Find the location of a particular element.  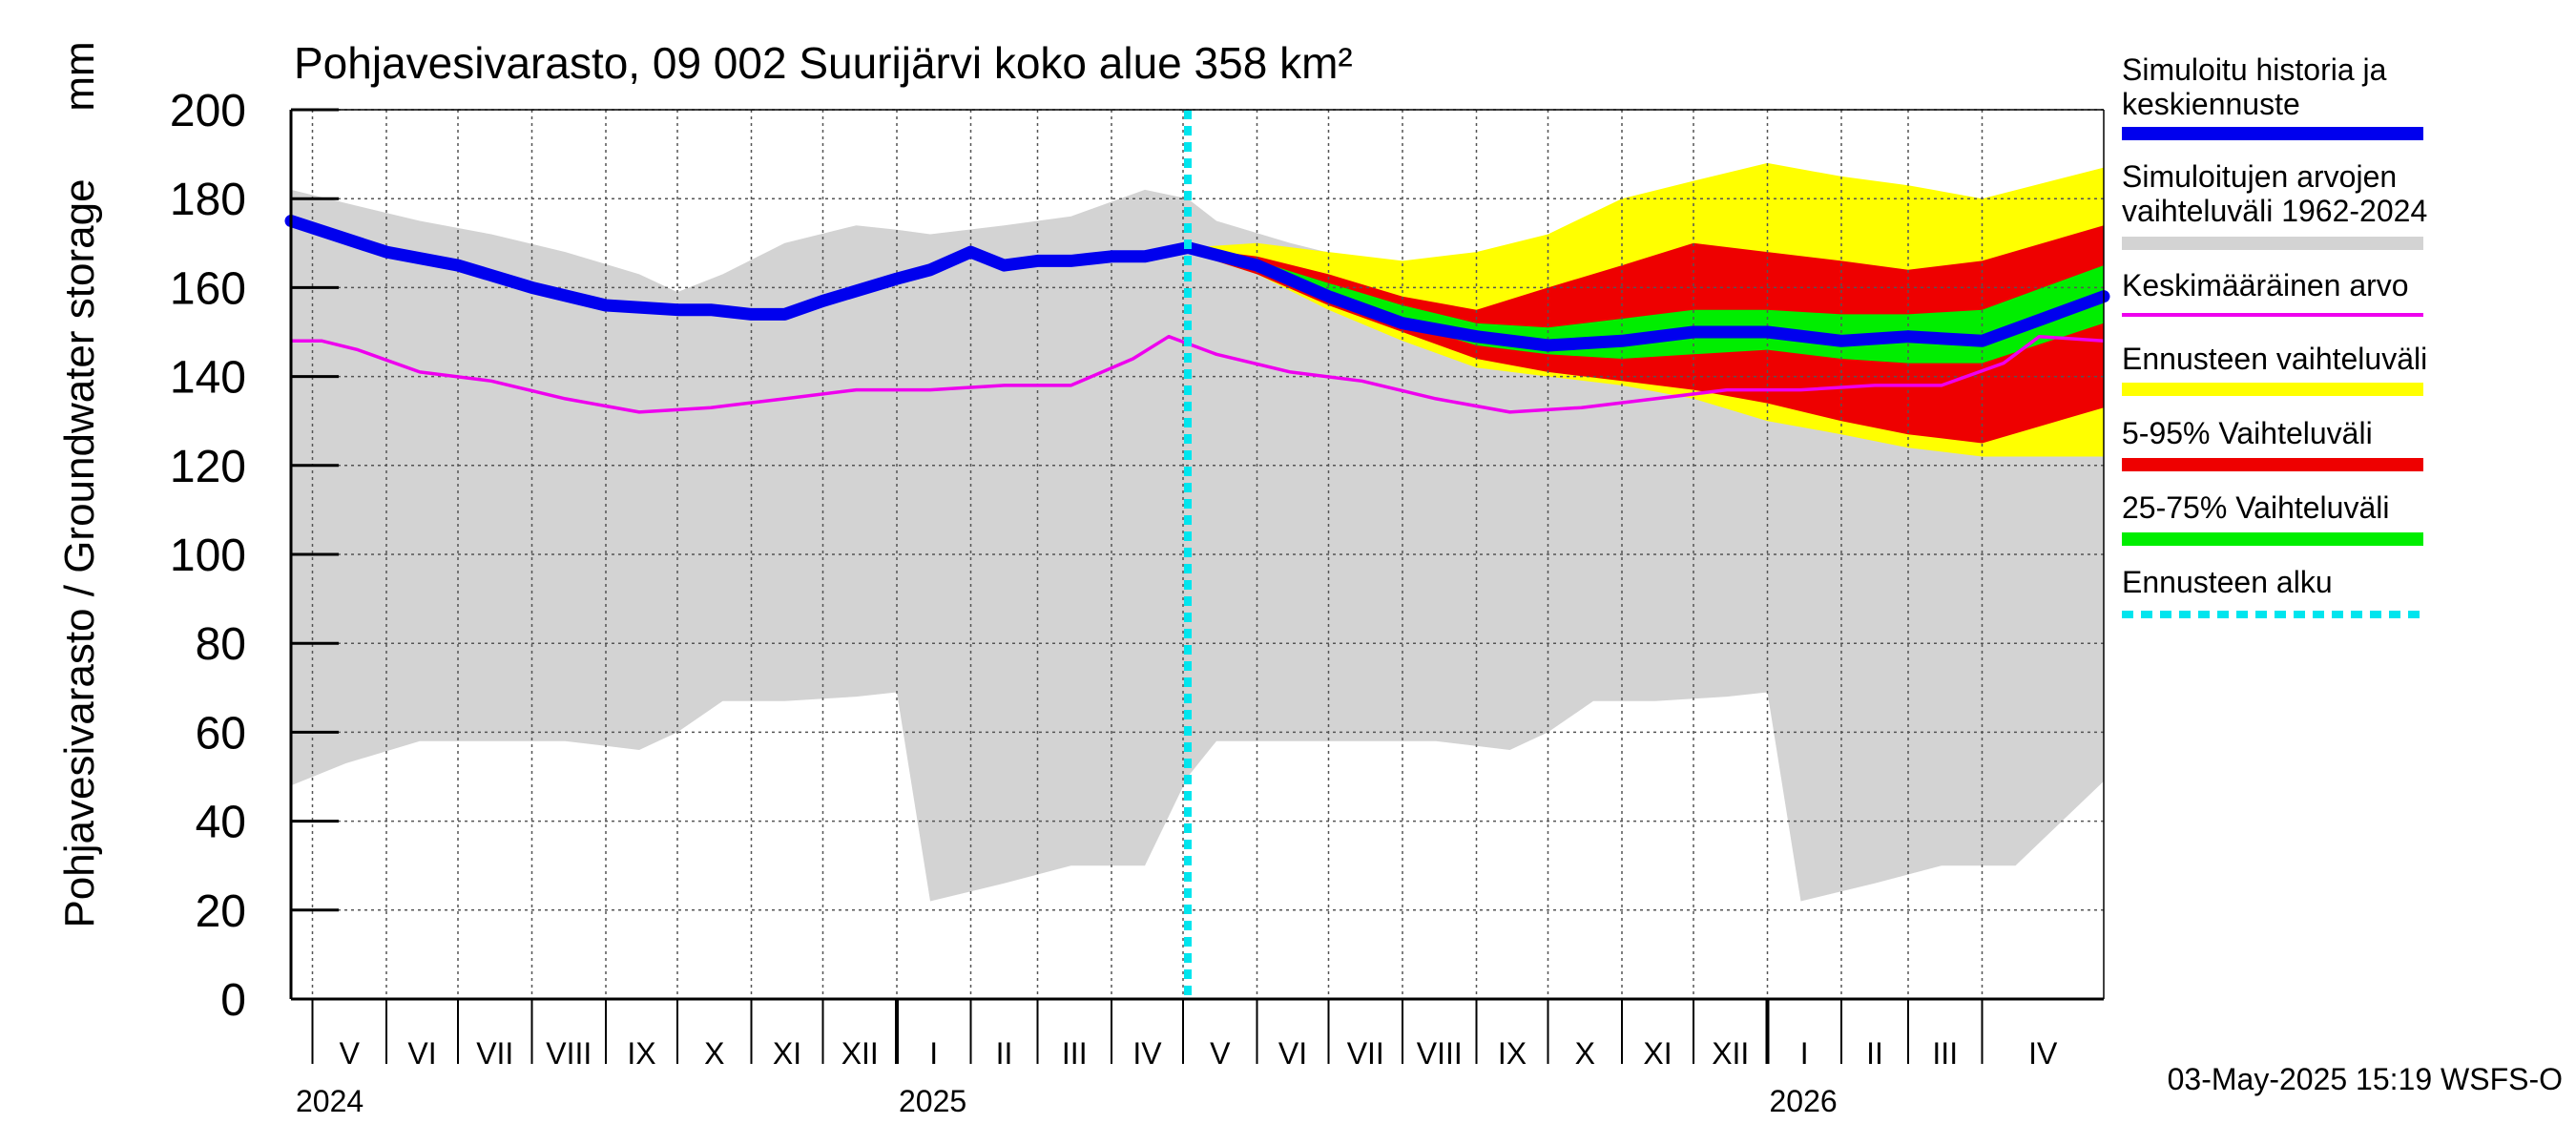

y-tick-label: 20 is located at coordinates (221, 912).